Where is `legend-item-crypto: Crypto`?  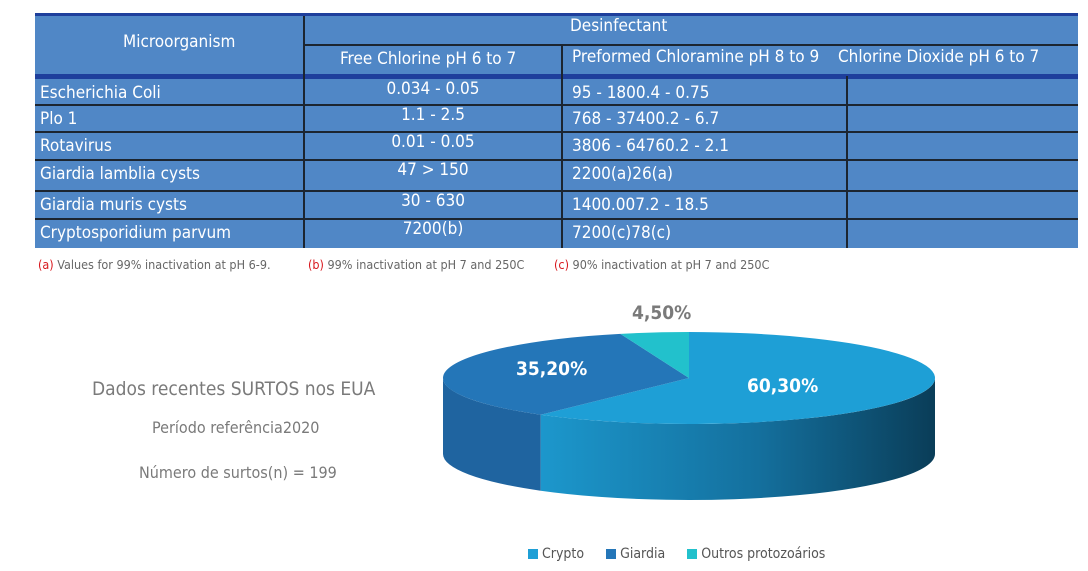 legend-item-crypto: Crypto is located at coordinates (556, 554).